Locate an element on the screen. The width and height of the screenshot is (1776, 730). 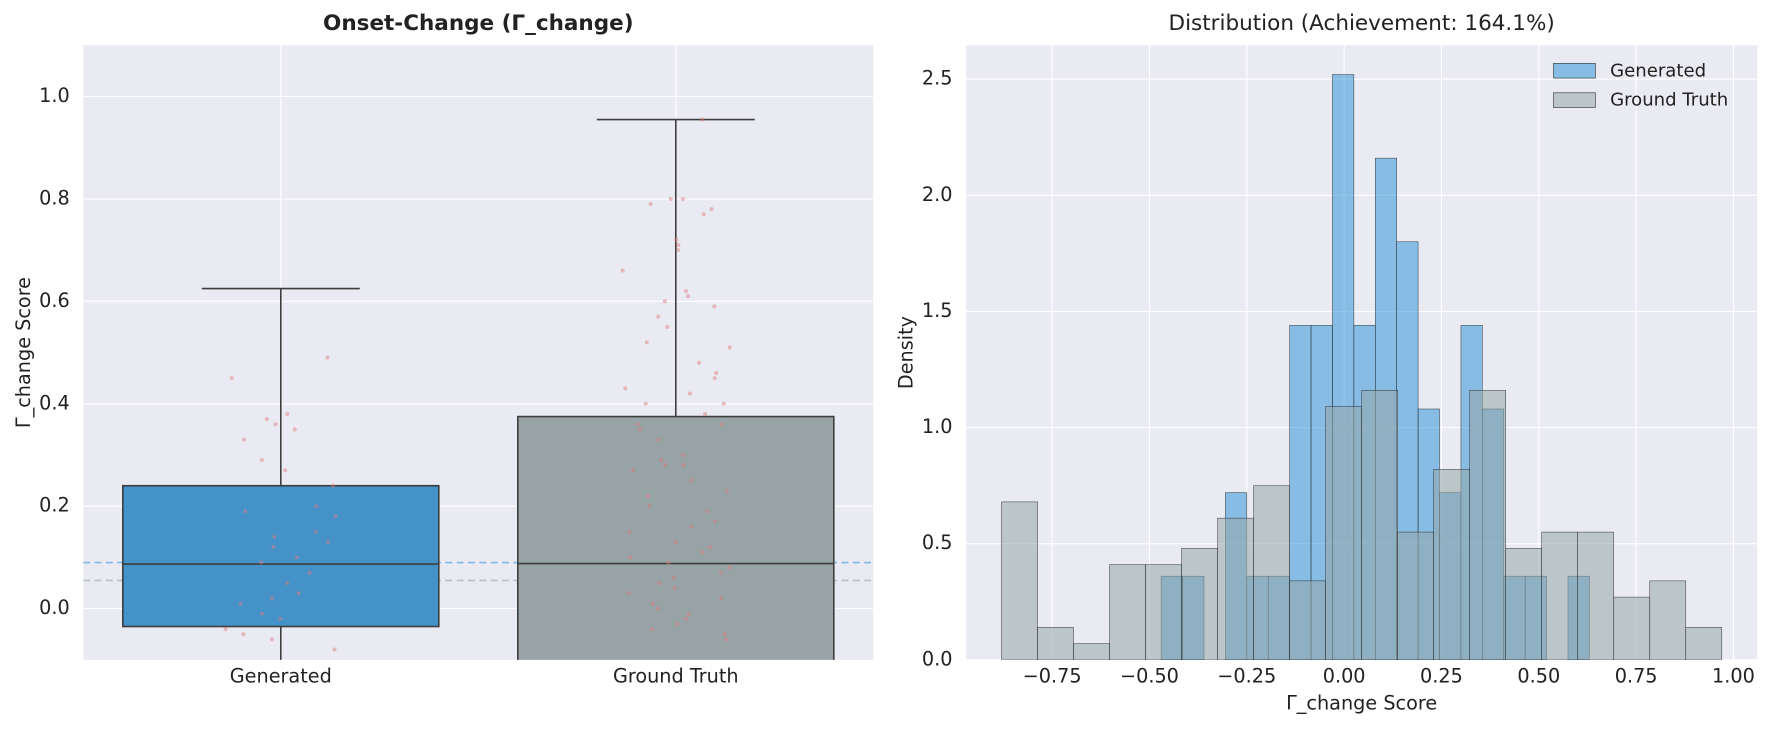
y-tick-label: 0.2 is located at coordinates (54, 505).